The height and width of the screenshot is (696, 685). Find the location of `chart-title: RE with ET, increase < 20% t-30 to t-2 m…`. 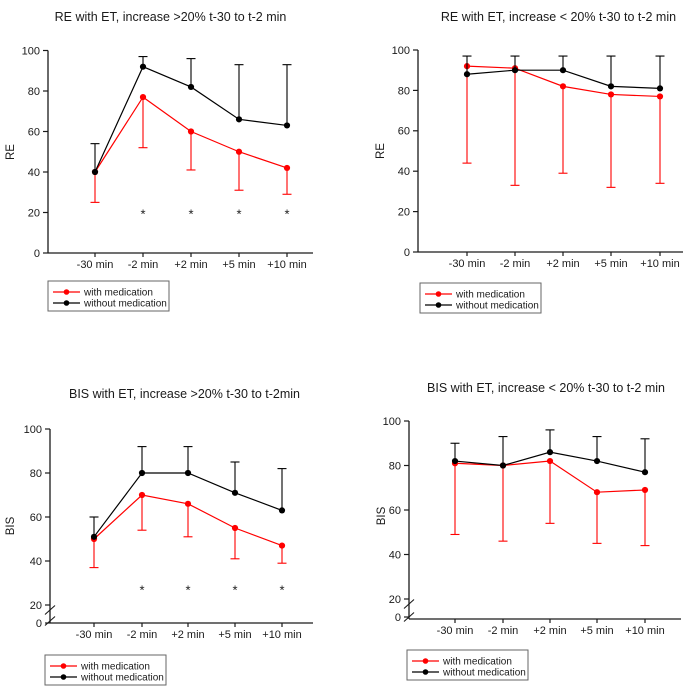

chart-title: RE with ET, increase < 20% t-30 to t-2 m… is located at coordinates (558, 17).